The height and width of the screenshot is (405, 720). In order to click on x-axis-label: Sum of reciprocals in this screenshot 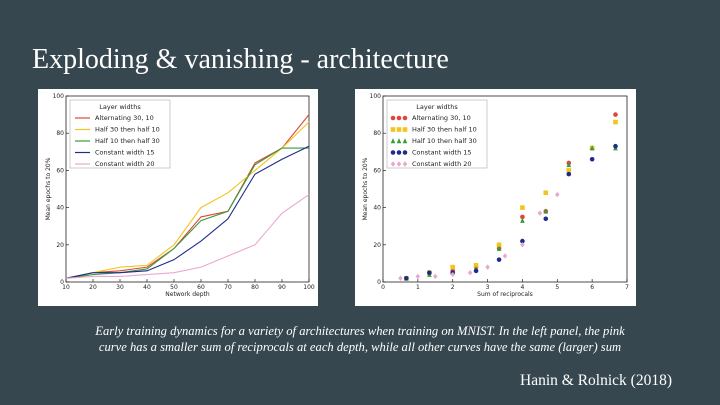, I will do `click(505, 294)`.